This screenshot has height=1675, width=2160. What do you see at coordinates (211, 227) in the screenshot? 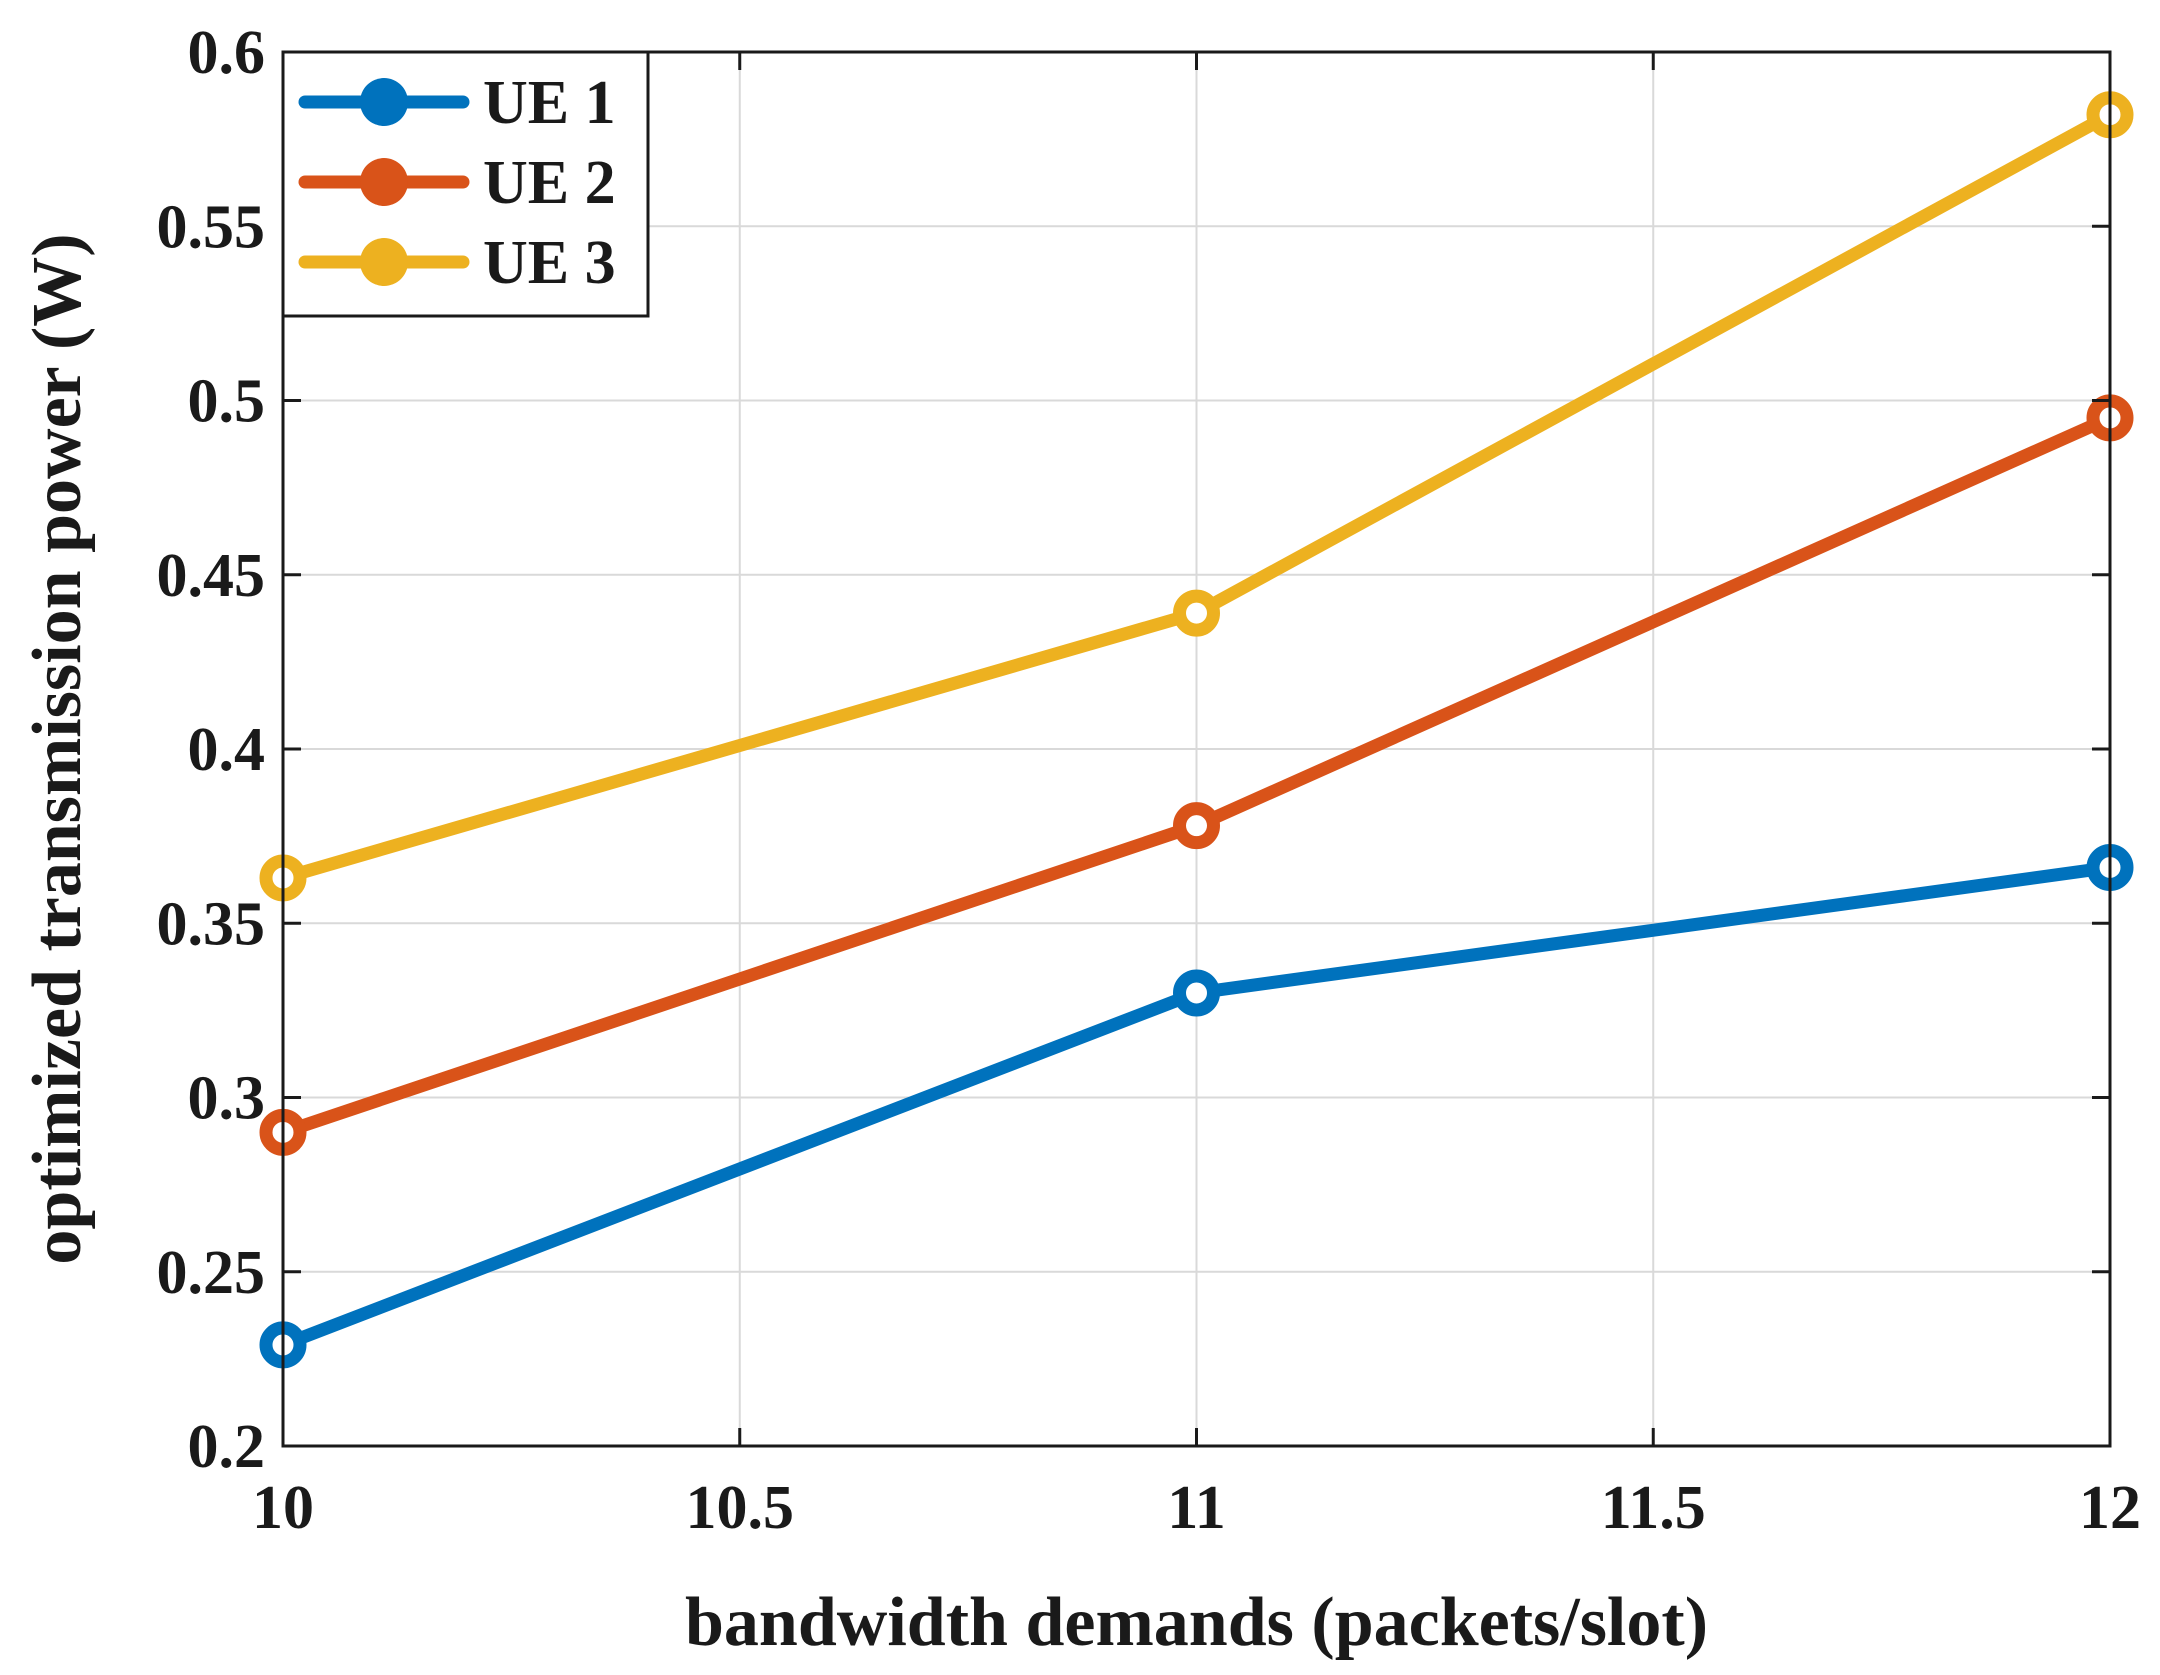
I see `y-tick-label: 0.55` at bounding box center [211, 227].